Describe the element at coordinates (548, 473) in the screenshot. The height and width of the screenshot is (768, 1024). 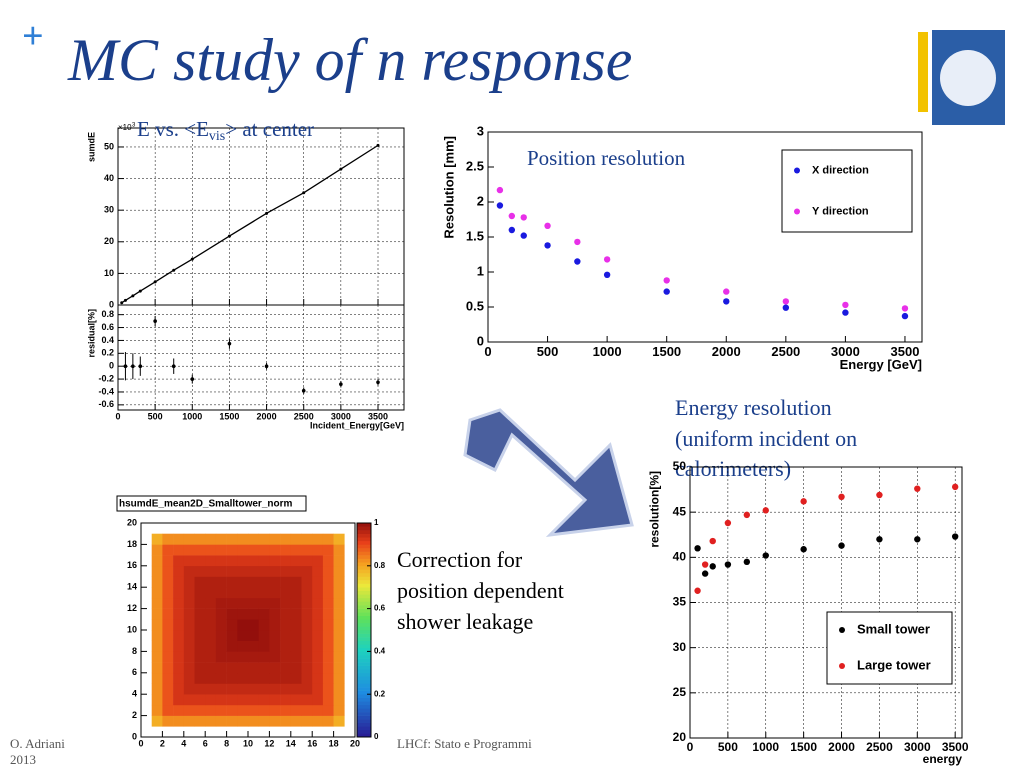
I see `arrow` at that location.